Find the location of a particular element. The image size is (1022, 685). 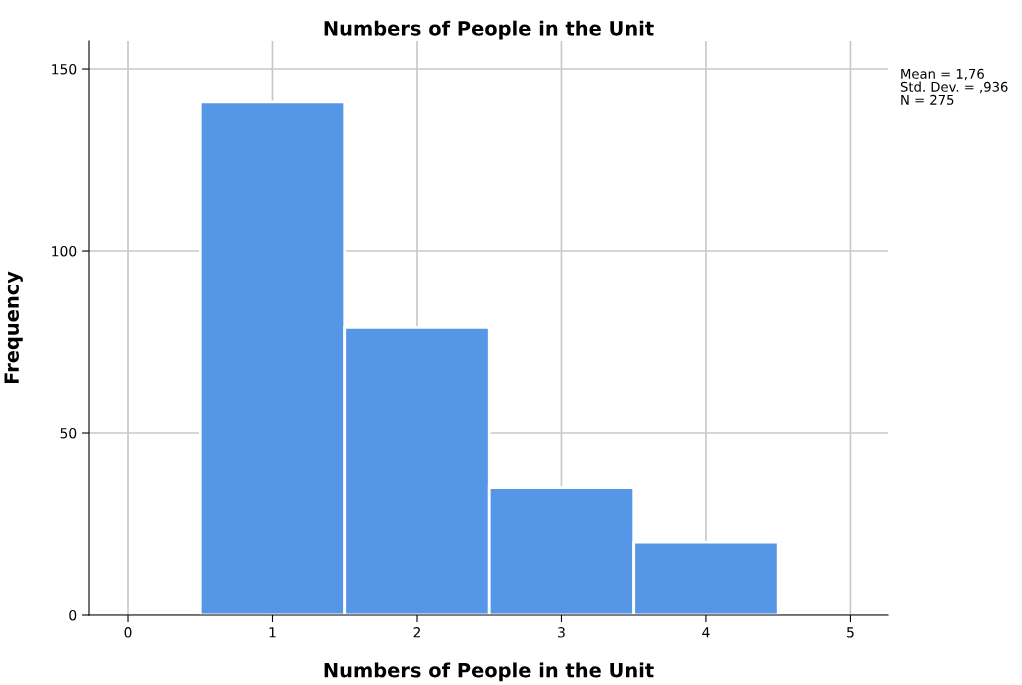

y-tick-label: 0 is located at coordinates (73, 615).